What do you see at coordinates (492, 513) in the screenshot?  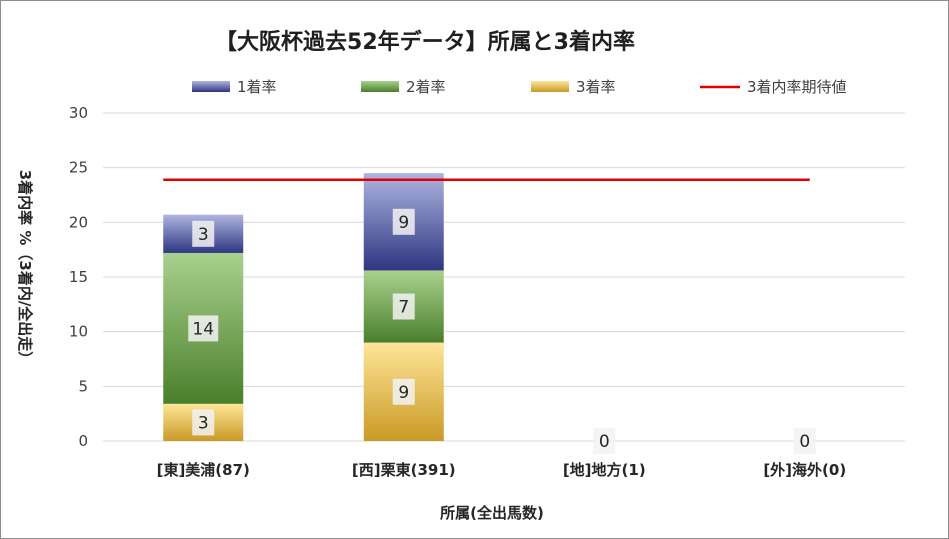 I see `x-axis-title: 所属(全出馬数)` at bounding box center [492, 513].